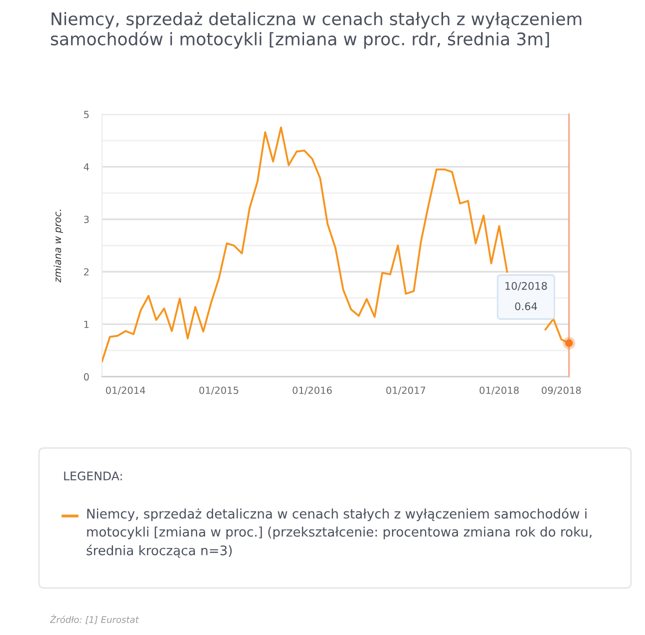 The height and width of the screenshot is (635, 645). What do you see at coordinates (312, 390) in the screenshot?
I see `x-tick-label: 01/2016` at bounding box center [312, 390].